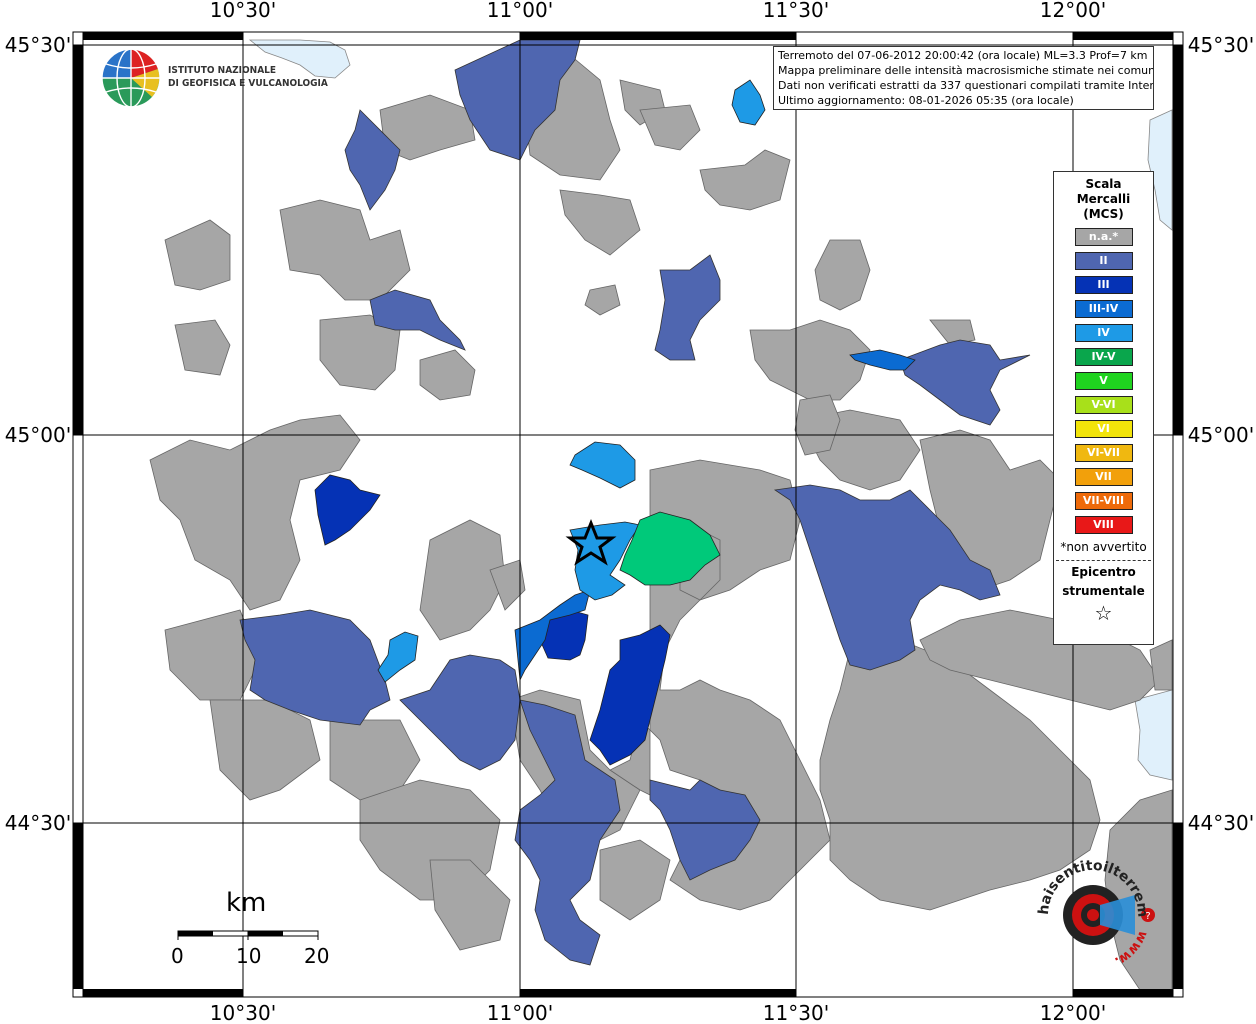 The height and width of the screenshot is (1024, 1256). What do you see at coordinates (1221, 45) in the screenshot?
I see `right-label-1: 45°30'` at bounding box center [1221, 45].